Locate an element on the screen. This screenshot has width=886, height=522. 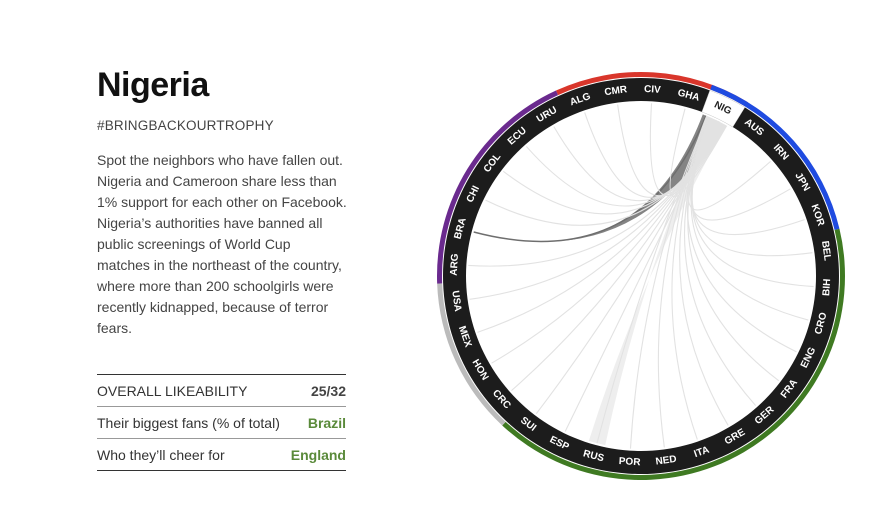
team-label-por: POR is located at coordinates (629, 462).